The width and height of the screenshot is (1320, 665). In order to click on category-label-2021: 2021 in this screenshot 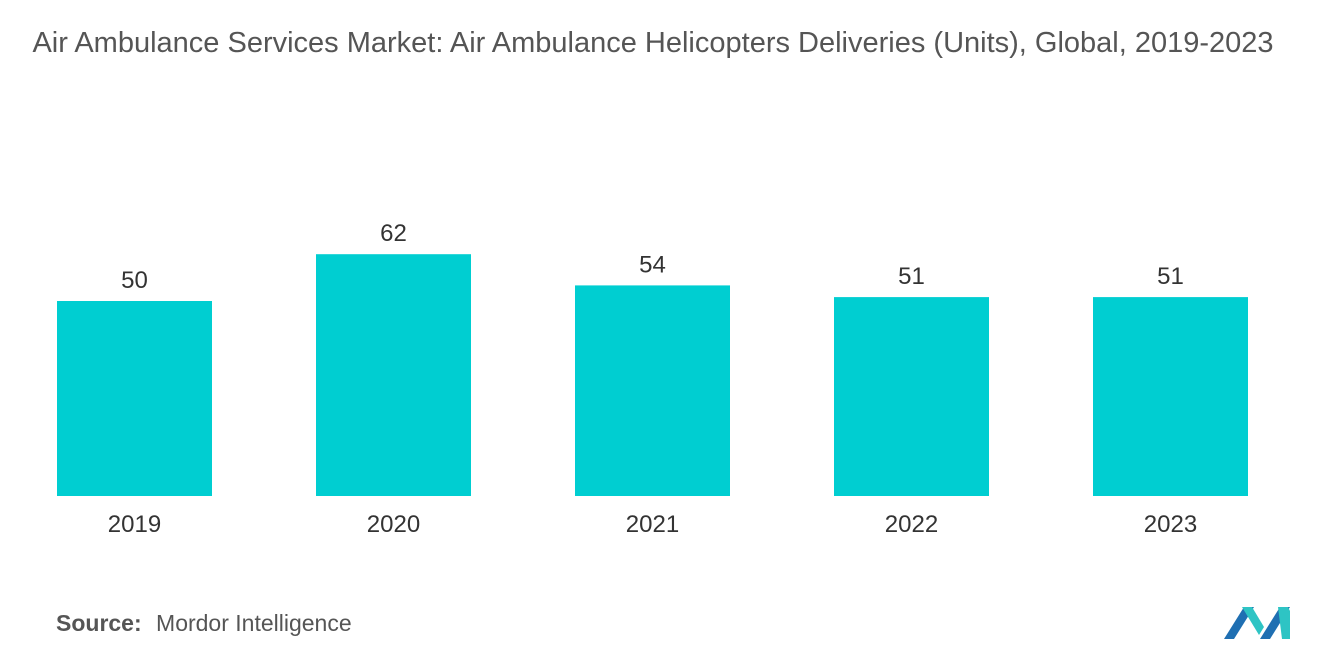, I will do `click(652, 524)`.